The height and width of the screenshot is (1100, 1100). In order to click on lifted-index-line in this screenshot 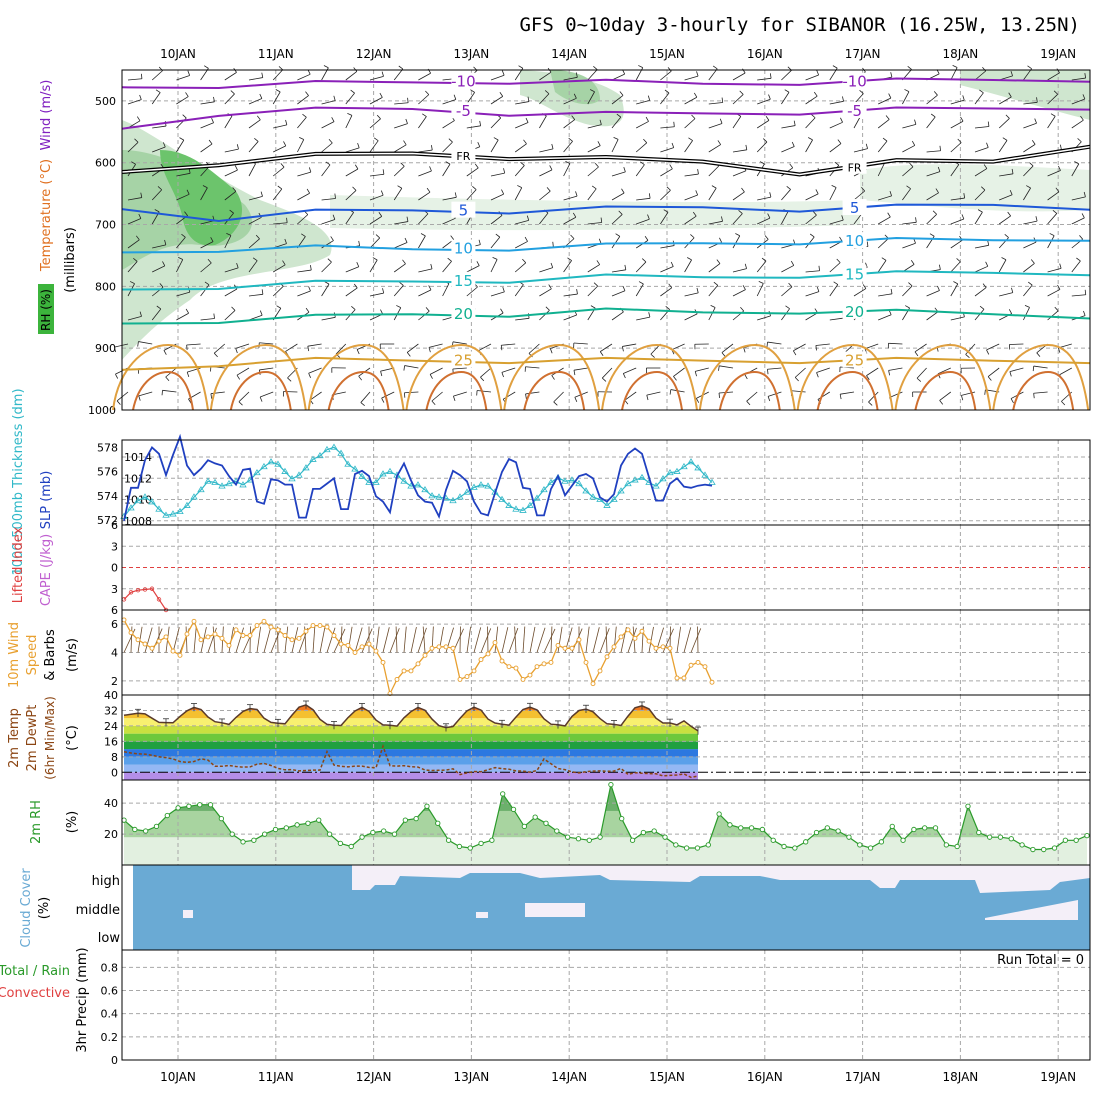, I will do `click(145, 599)`.